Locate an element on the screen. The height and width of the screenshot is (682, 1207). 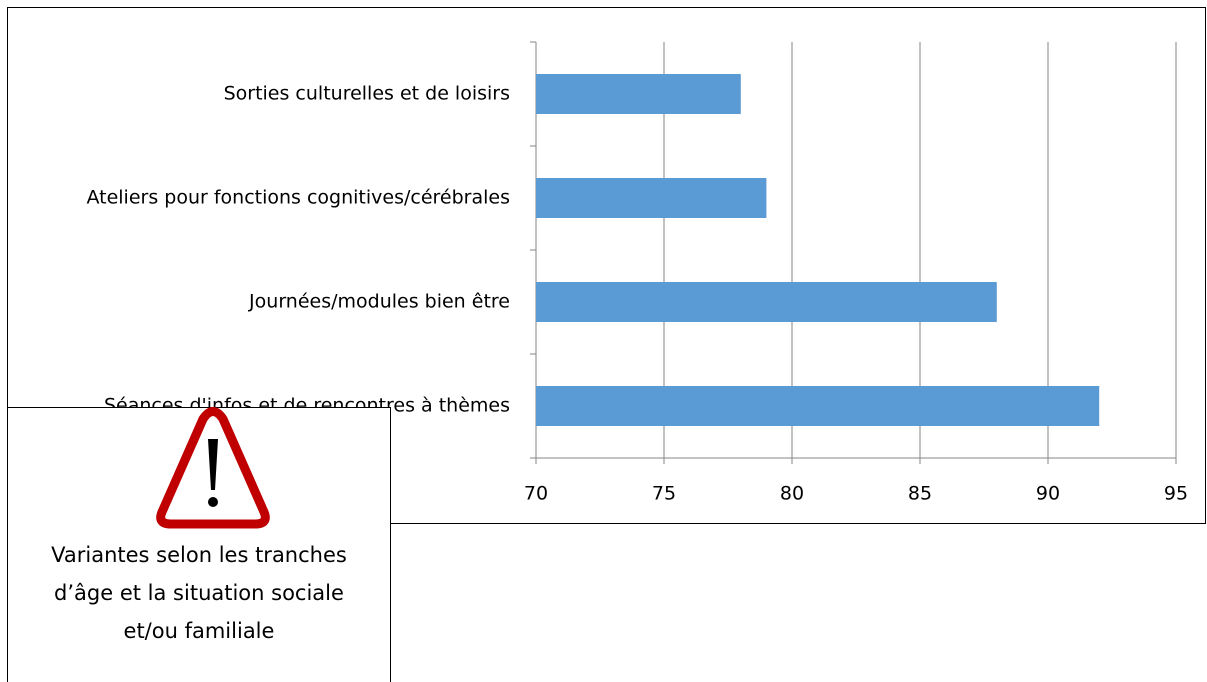
x-tick-label: 95 is located at coordinates (1176, 494).